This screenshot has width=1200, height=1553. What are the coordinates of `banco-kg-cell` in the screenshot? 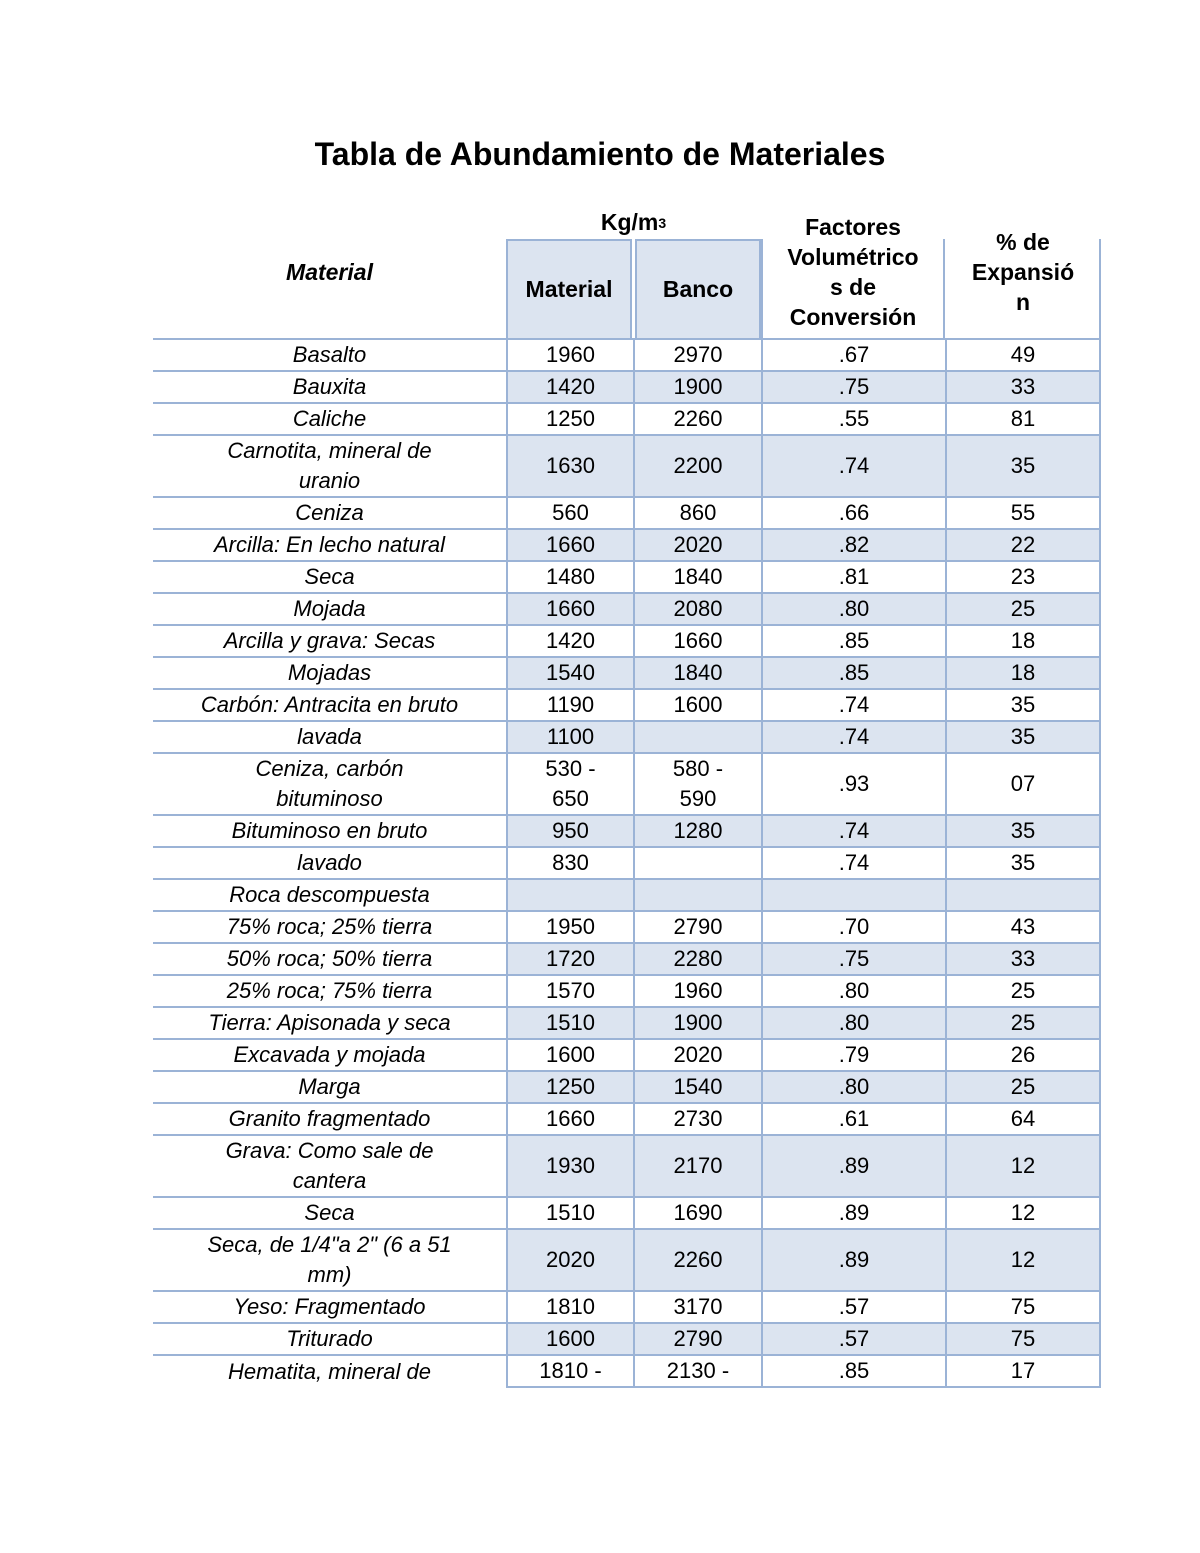 It's located at (697, 738).